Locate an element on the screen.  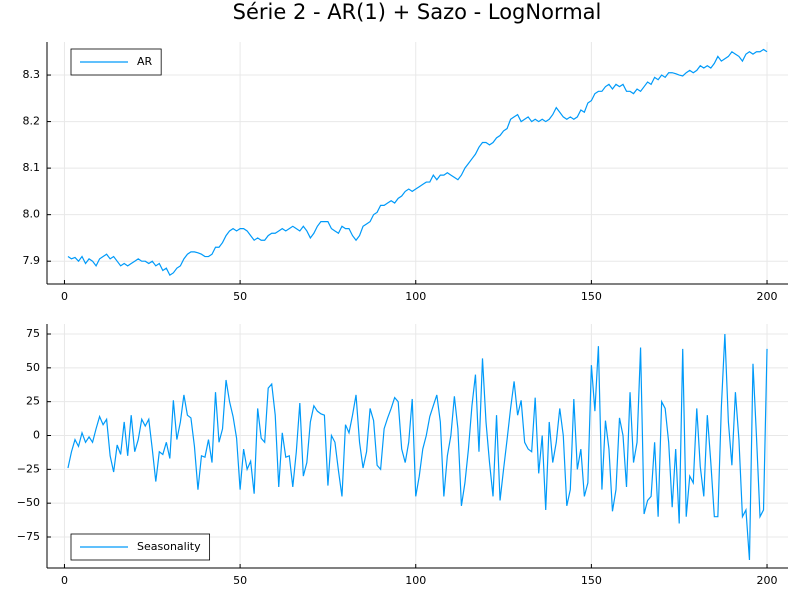
y-tick-label: 7.9 is located at coordinates (32, 260).